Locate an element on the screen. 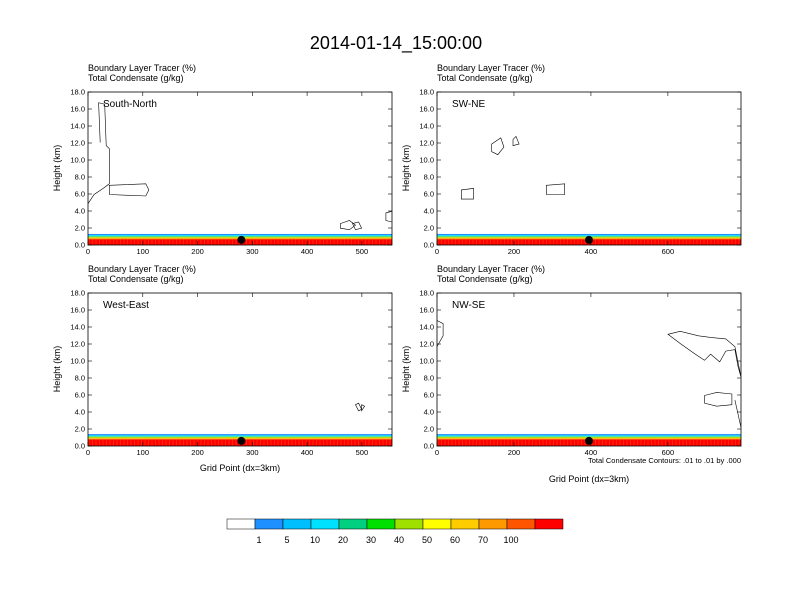  main-title: 2014-01-14_15:00:00 is located at coordinates (396, 43).